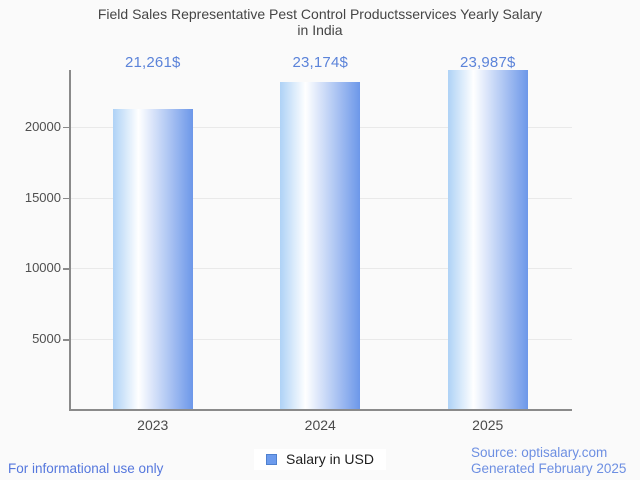 The width and height of the screenshot is (640, 480). Describe the element at coordinates (42, 126) in the screenshot. I see `y-tick-label: 20000` at that location.